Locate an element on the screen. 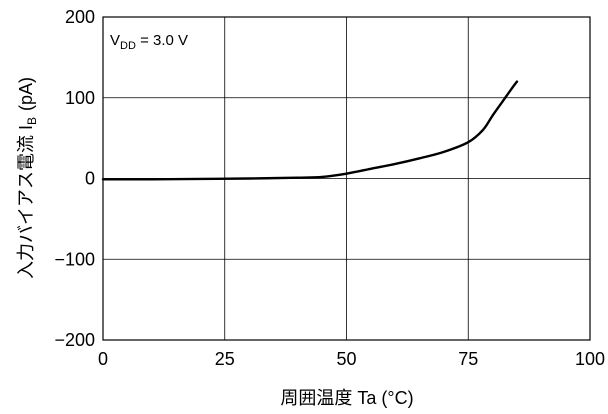 Image resolution: width=608 pixels, height=414 pixels. y-tick-label: 200 is located at coordinates (80, 17).